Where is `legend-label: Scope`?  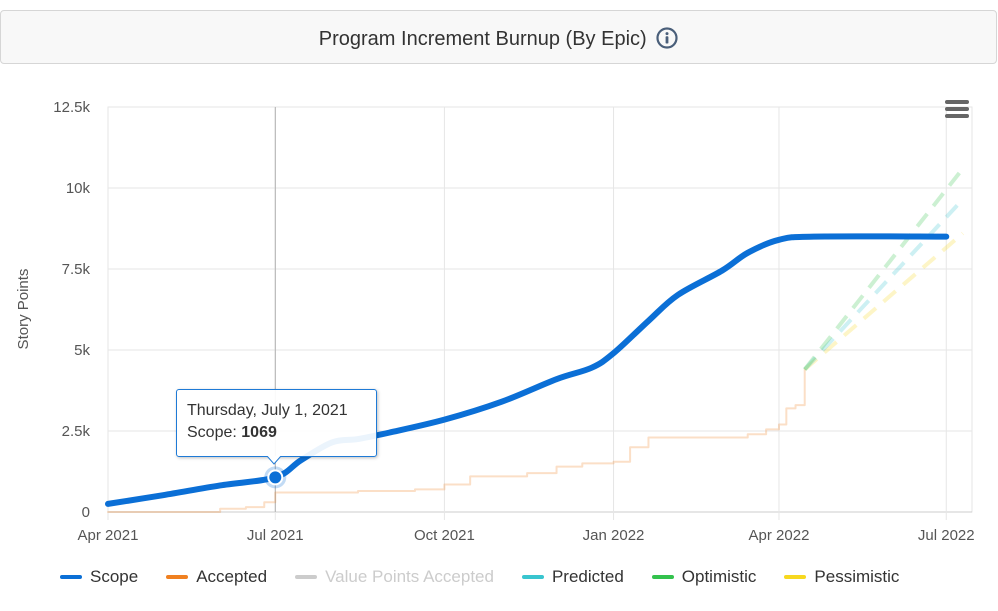
legend-label: Scope is located at coordinates (114, 576).